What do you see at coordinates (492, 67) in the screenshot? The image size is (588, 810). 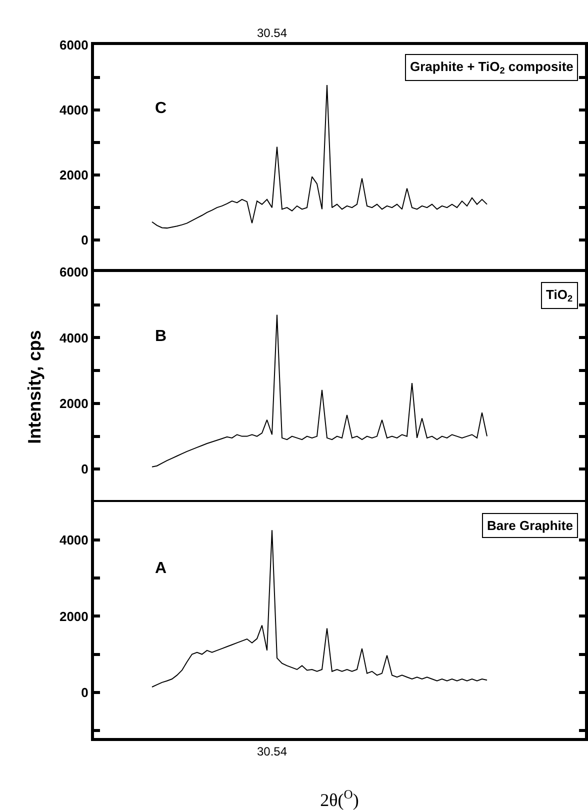 I see `annotation: Graphite + TiO$_{2}$ composite` at bounding box center [492, 67].